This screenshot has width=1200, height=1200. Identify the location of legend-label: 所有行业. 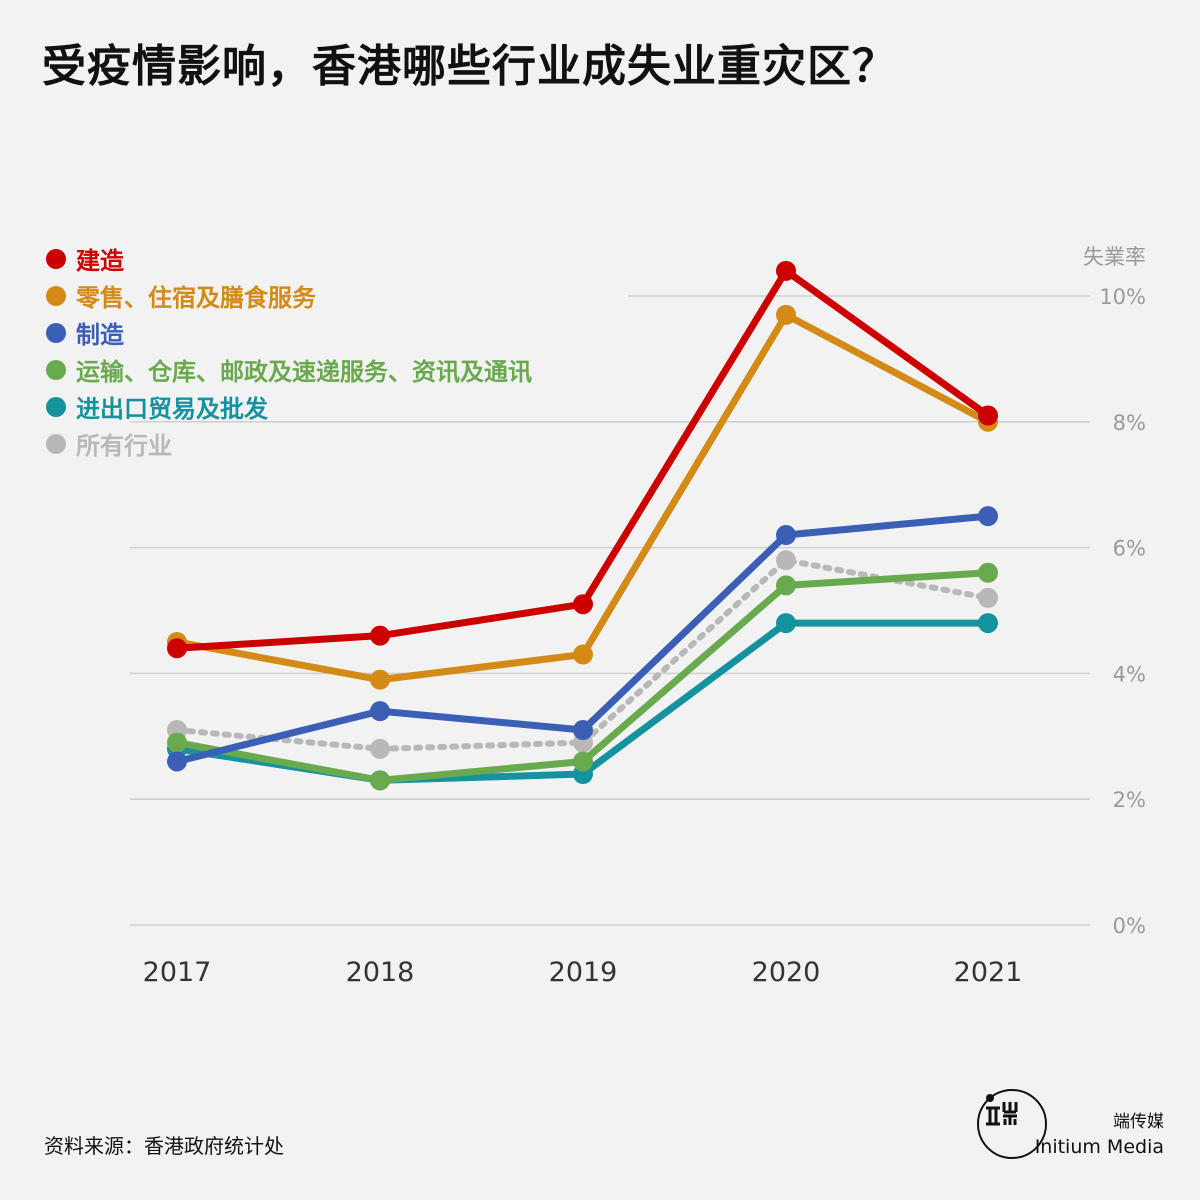
(124, 446).